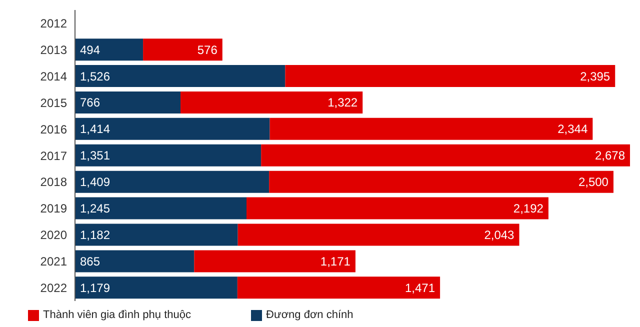 The image size is (640, 327). I want to click on data-label: 1,471, so click(420, 287).